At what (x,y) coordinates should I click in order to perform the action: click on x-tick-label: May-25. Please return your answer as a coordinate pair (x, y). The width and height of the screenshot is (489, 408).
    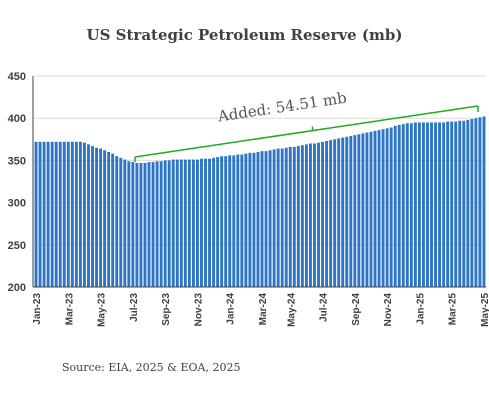
    Looking at the image, I should click on (484, 310).